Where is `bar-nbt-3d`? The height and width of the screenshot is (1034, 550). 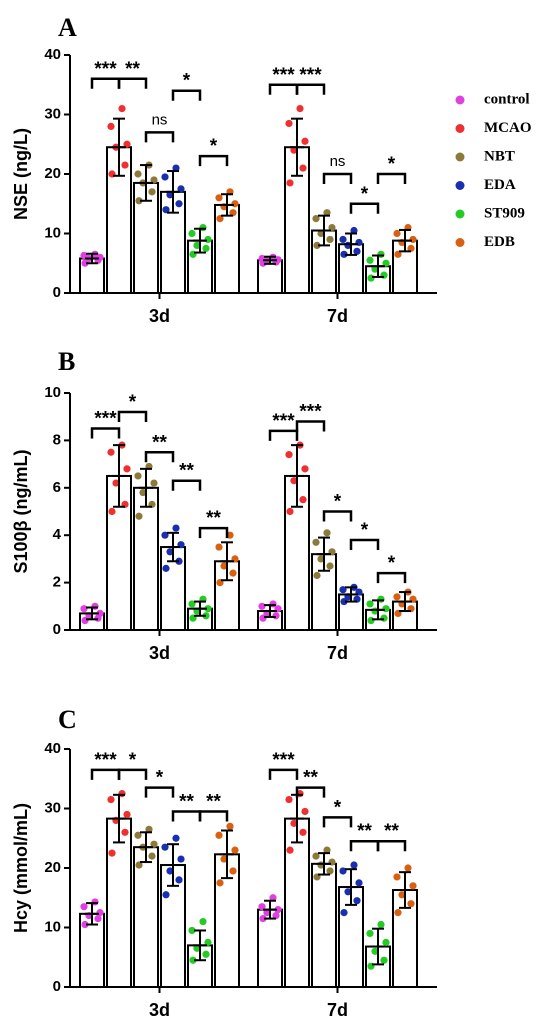 bar-nbt-3d is located at coordinates (146, 558).